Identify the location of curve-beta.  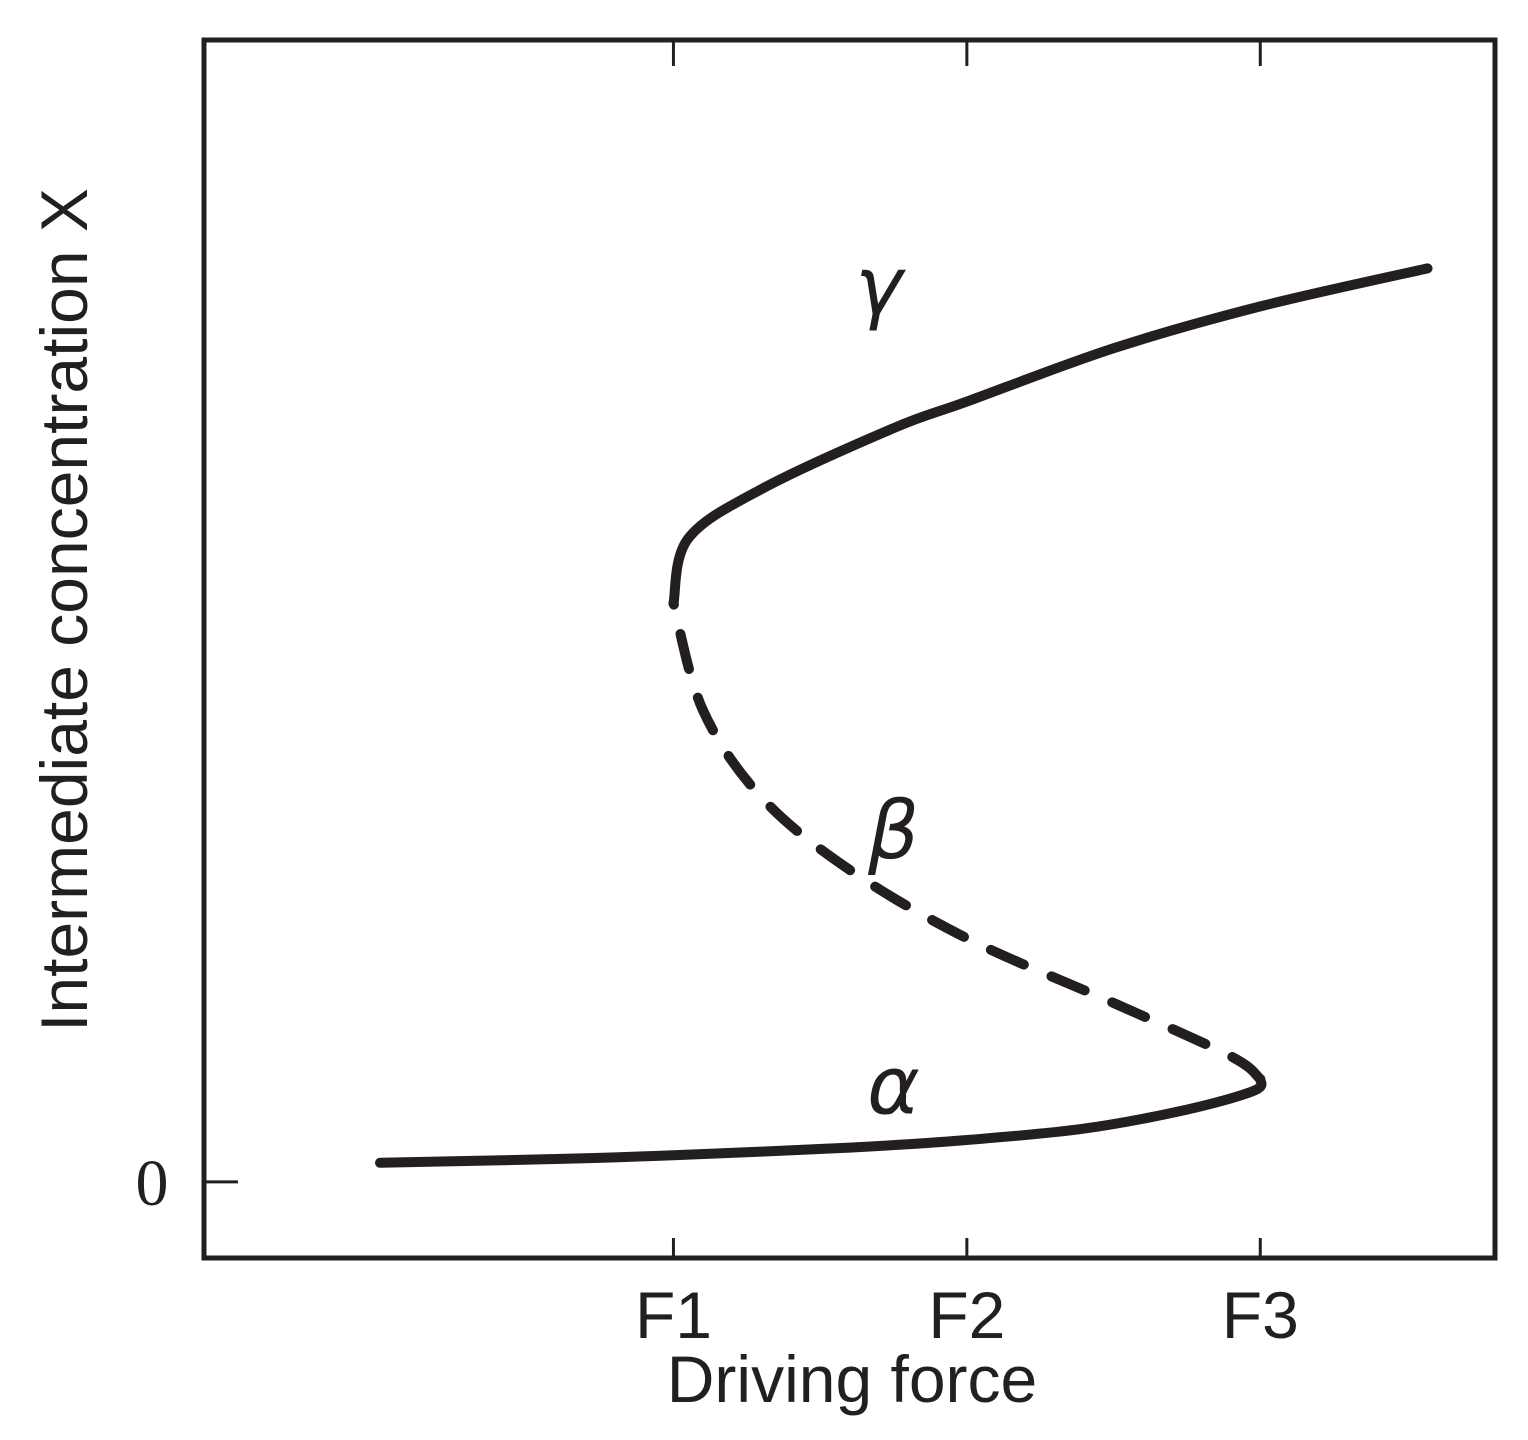
(967, 841).